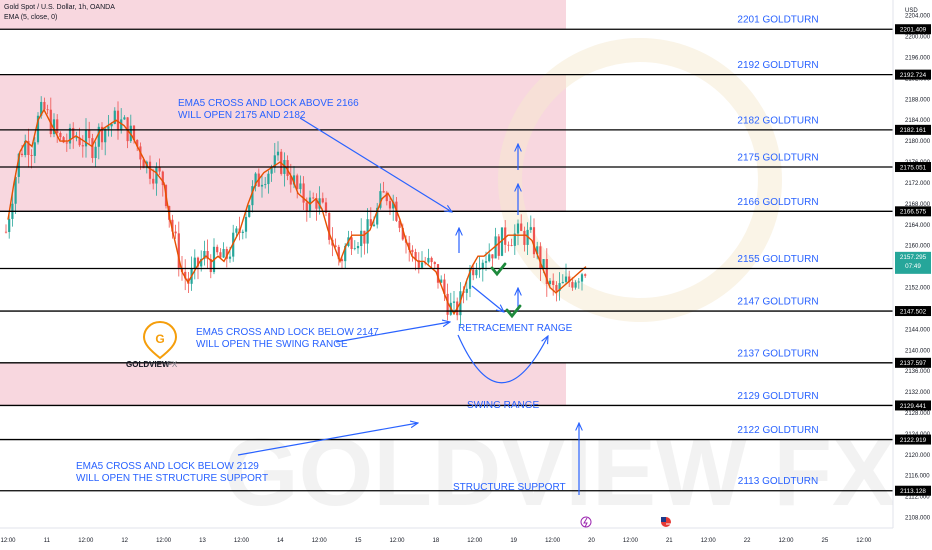 Image resolution: width=932 pixels, height=550 pixels. What do you see at coordinates (917, 477) in the screenshot?
I see `price-tick: 2116.000` at bounding box center [917, 477].